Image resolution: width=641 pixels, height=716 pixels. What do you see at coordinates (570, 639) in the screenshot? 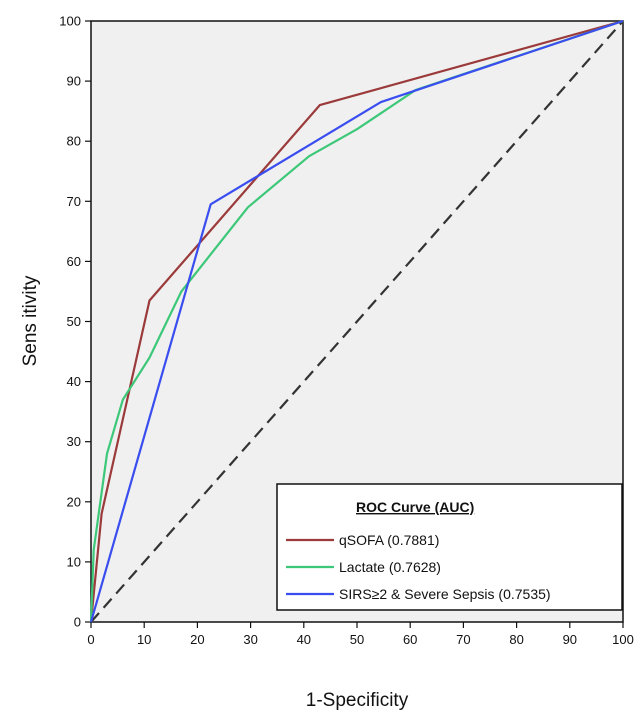
I see `x-tick-label: 90` at bounding box center [570, 639].